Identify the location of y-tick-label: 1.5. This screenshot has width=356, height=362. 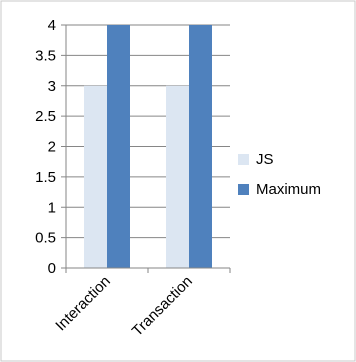
(45, 177).